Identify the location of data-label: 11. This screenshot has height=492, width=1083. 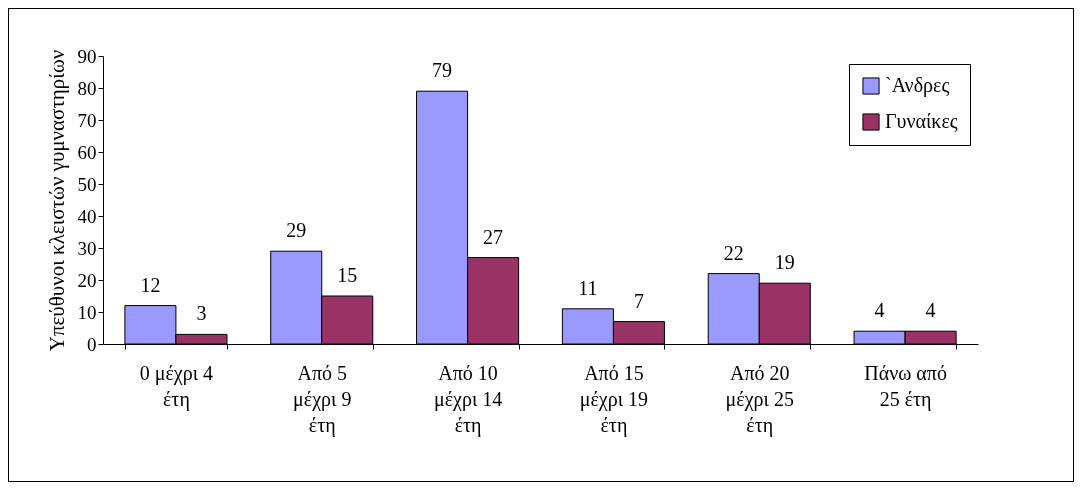
(588, 287).